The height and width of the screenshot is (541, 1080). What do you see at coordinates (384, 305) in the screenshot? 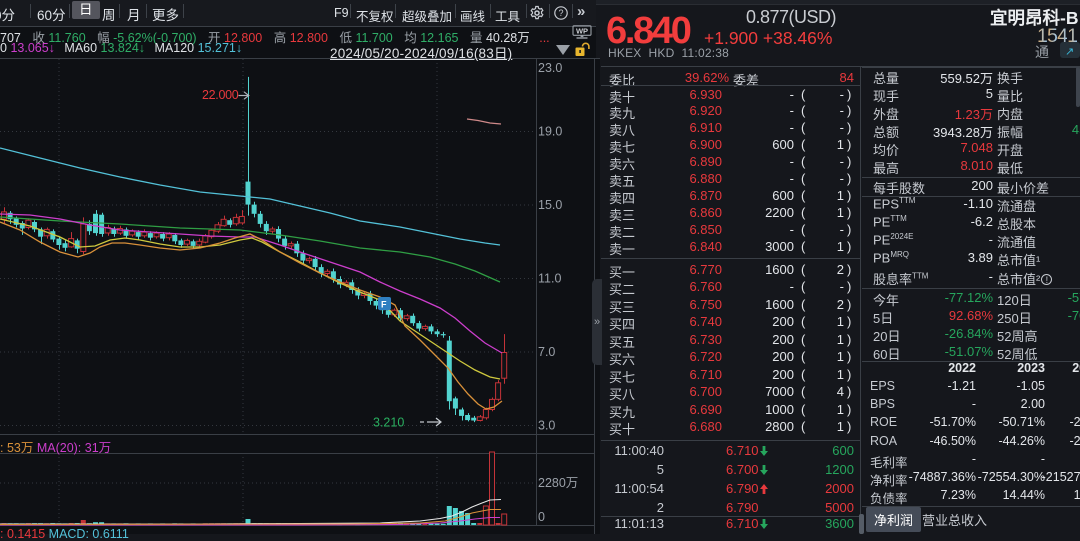
I see `svg-text: F` at bounding box center [384, 305].